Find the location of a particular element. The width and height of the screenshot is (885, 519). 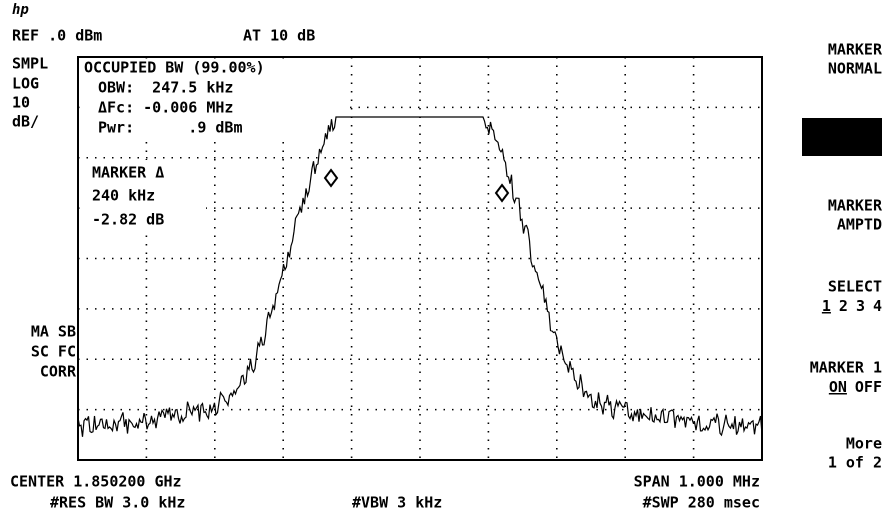

softkey-options: ON OFF is located at coordinates (855, 387).